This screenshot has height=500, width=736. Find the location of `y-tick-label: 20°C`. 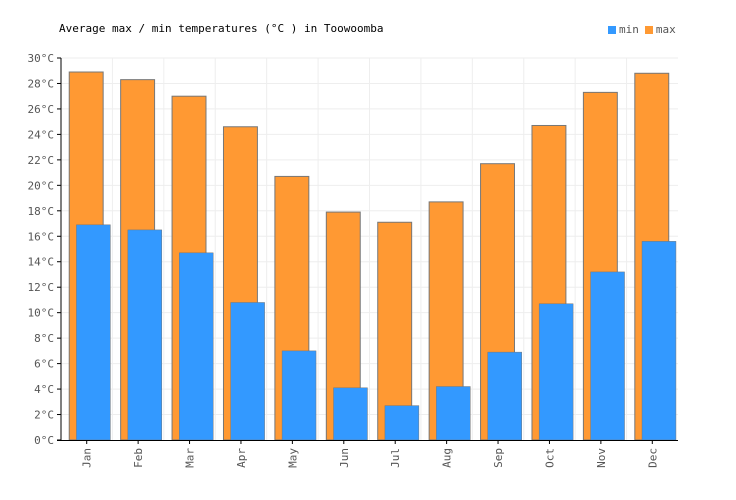

y-tick-label: 20°C is located at coordinates (41, 185).